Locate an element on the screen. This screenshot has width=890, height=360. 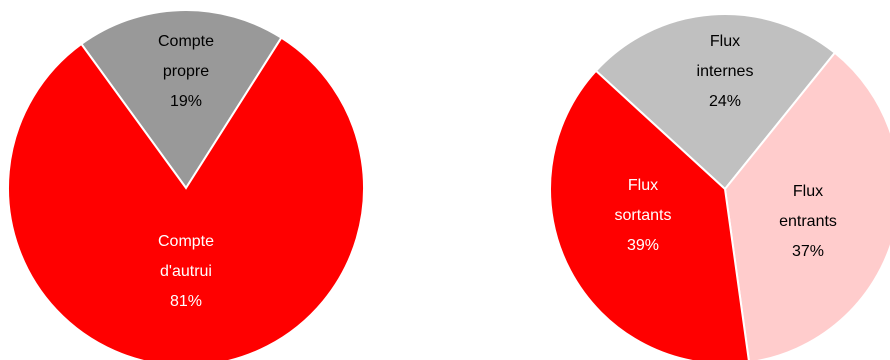
slice-flux-entrants-label: Flux entrants 37% is located at coordinates (808, 221).